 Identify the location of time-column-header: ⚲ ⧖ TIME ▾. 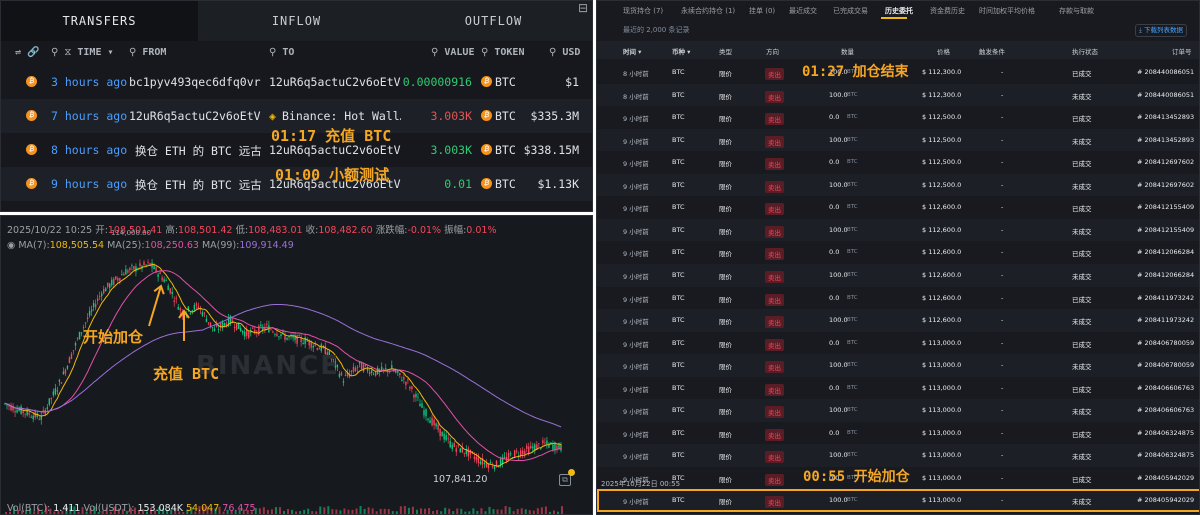
(82, 52).